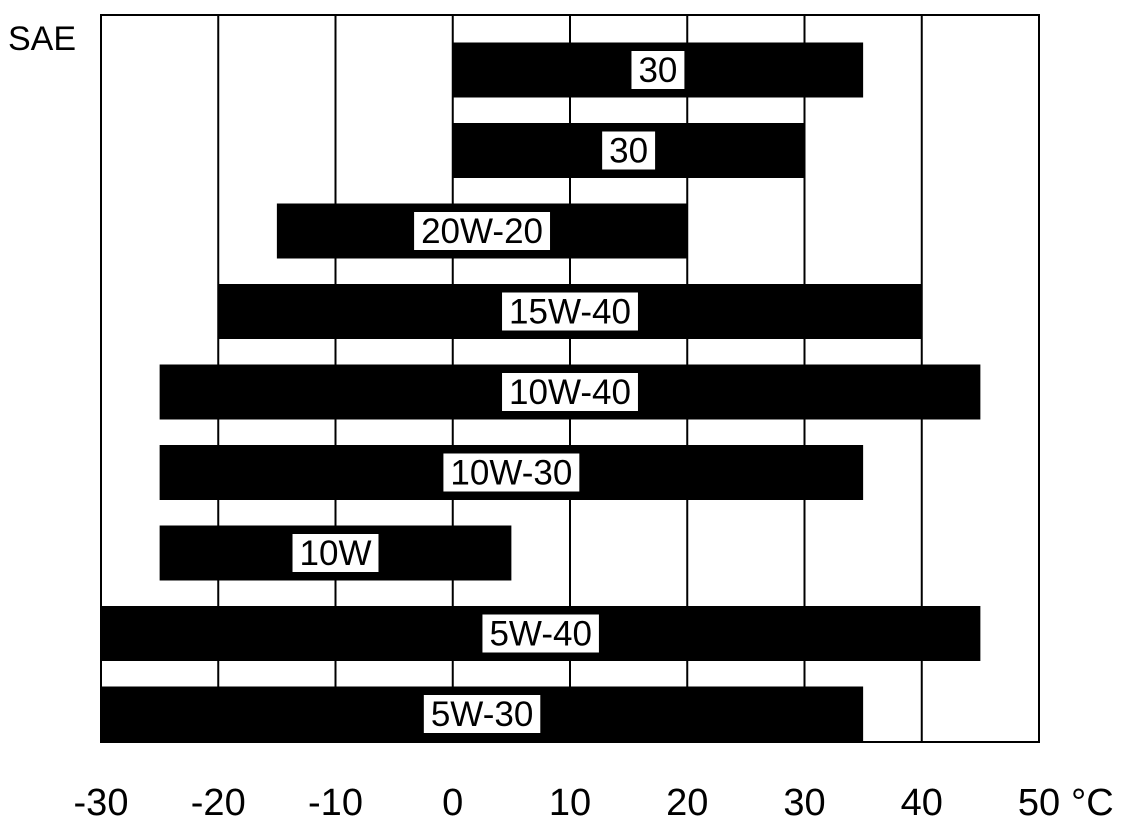  I want to click on x-tick-label: -10, so click(335, 799).